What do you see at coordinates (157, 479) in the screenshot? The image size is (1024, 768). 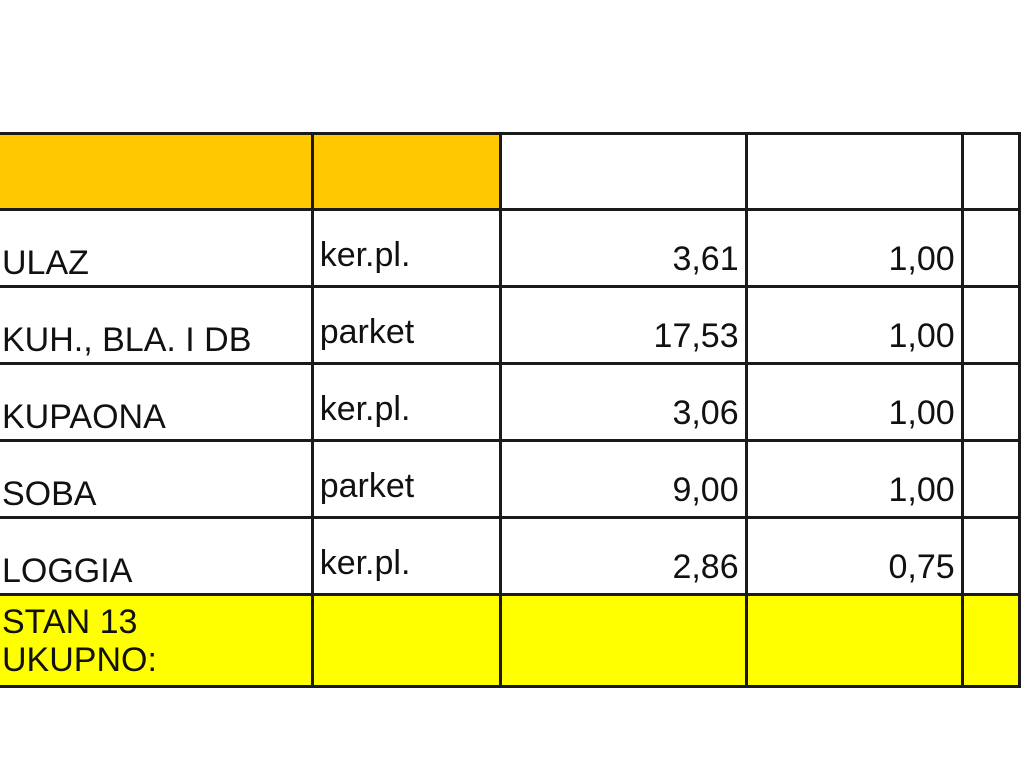 I see `room-name-cell: SOBA` at bounding box center [157, 479].